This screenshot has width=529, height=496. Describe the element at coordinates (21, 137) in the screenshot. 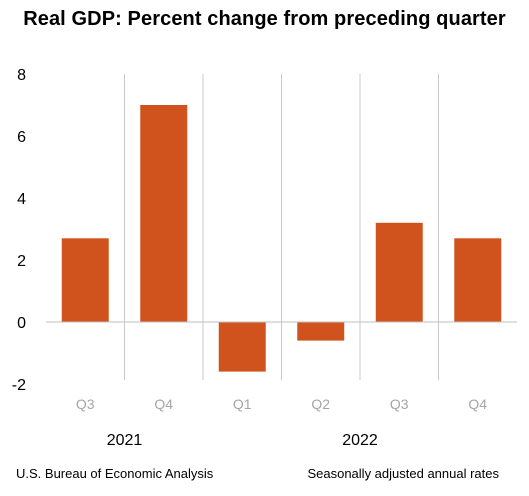

I see `y-tick-label: 6` at that location.